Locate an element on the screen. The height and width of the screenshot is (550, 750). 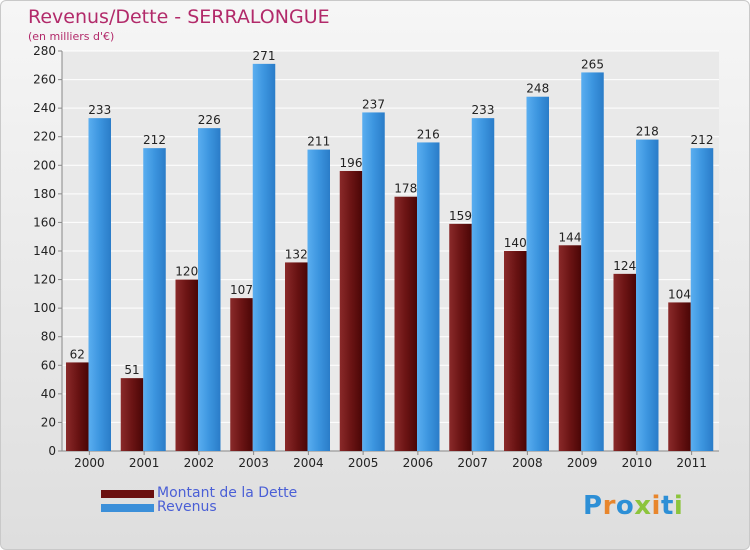
y-tick-label: 20 is located at coordinates (48, 422).